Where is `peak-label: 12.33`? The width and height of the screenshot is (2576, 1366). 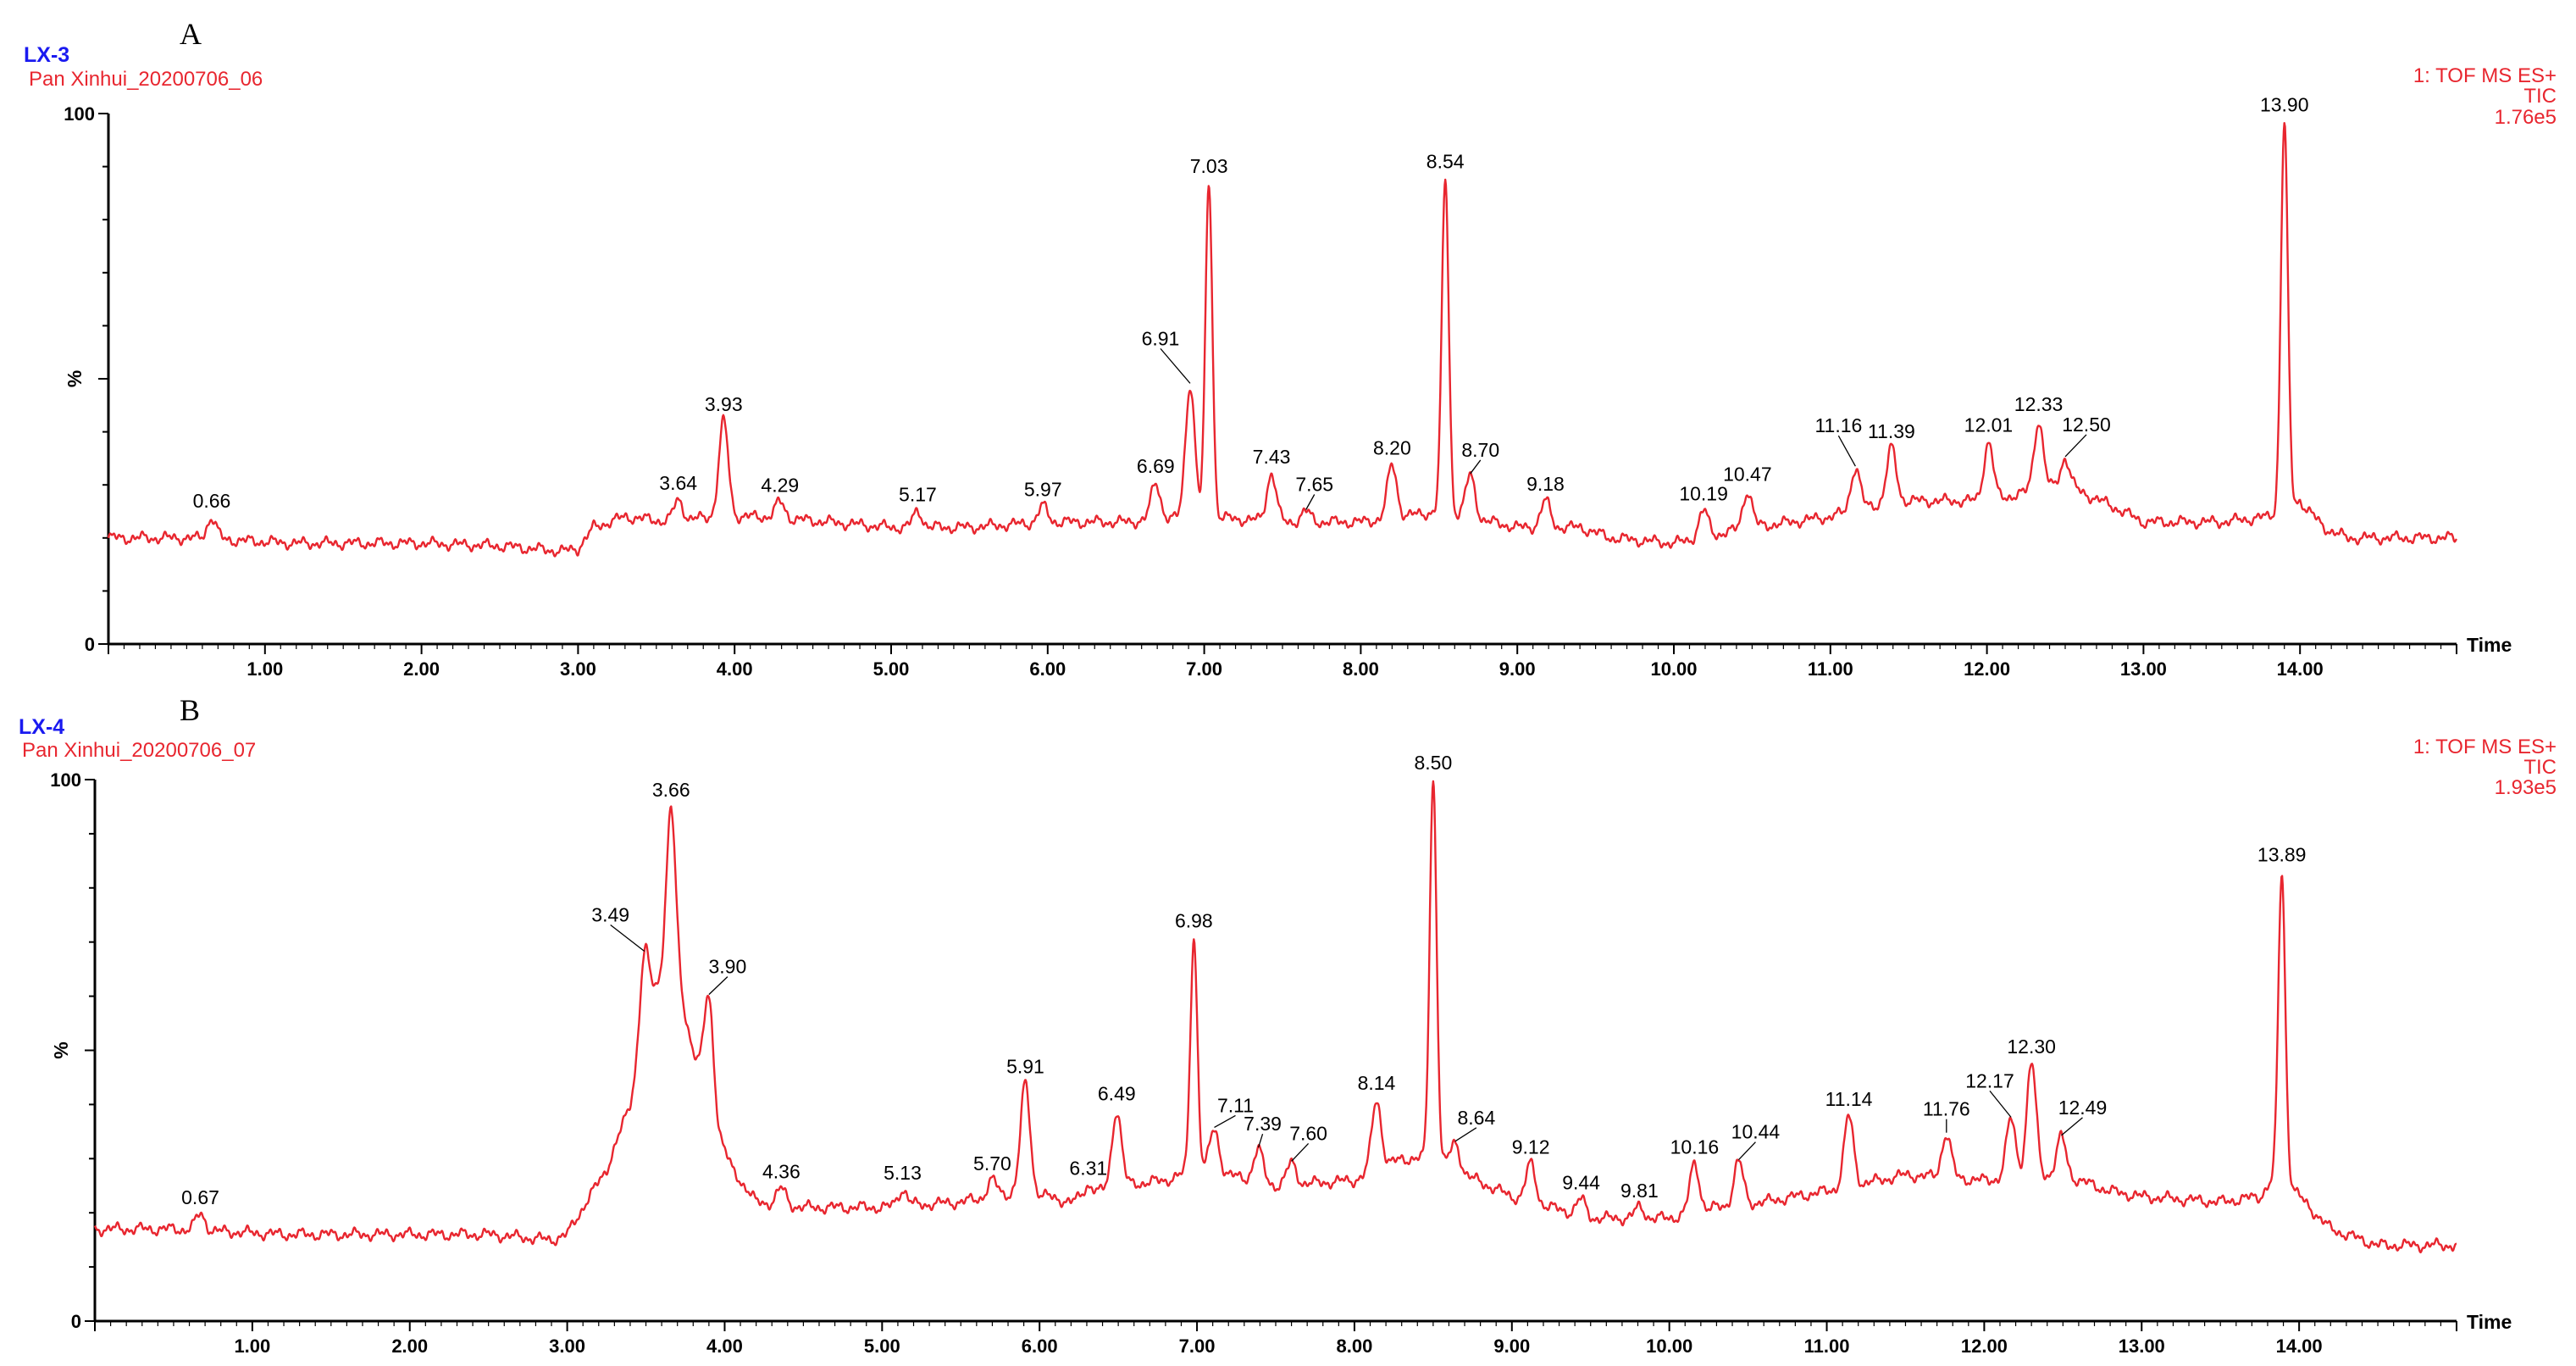 peak-label: 12.33 is located at coordinates (2039, 404).